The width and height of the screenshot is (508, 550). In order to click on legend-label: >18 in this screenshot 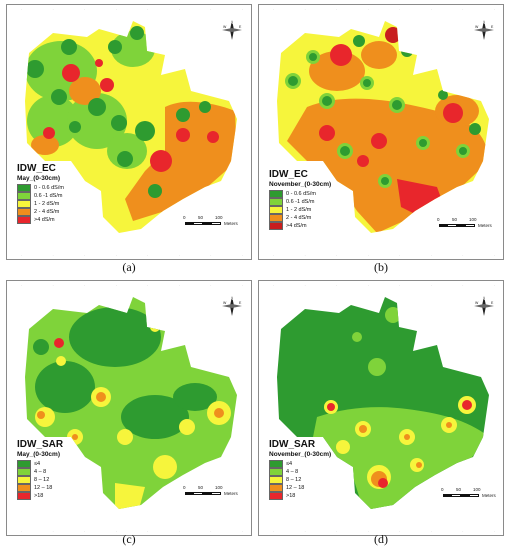, I will do `click(39, 496)`.